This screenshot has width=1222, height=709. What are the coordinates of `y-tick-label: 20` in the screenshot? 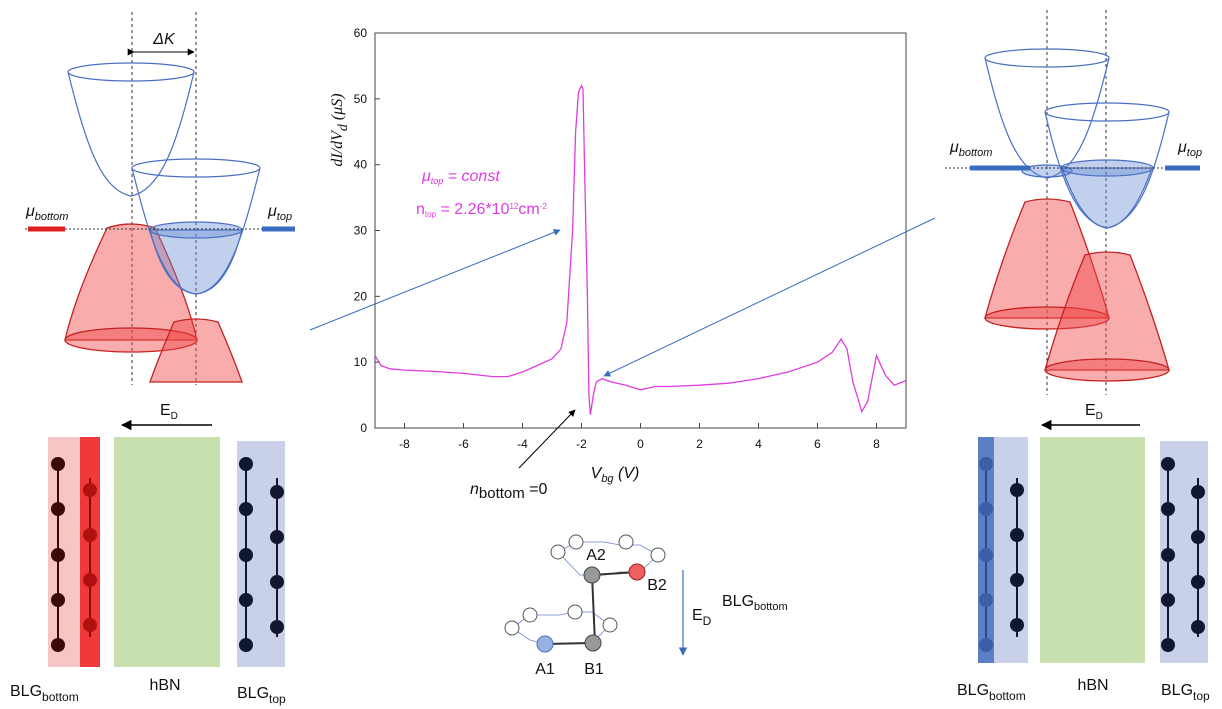 It's located at (361, 296).